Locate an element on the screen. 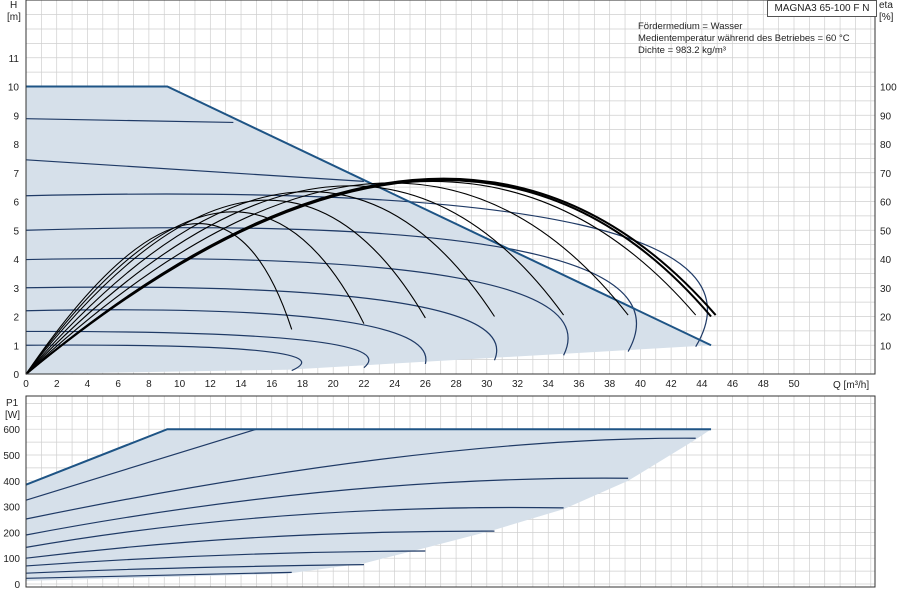 The image size is (900, 600). flow-tick-label: 6 is located at coordinates (118, 384).